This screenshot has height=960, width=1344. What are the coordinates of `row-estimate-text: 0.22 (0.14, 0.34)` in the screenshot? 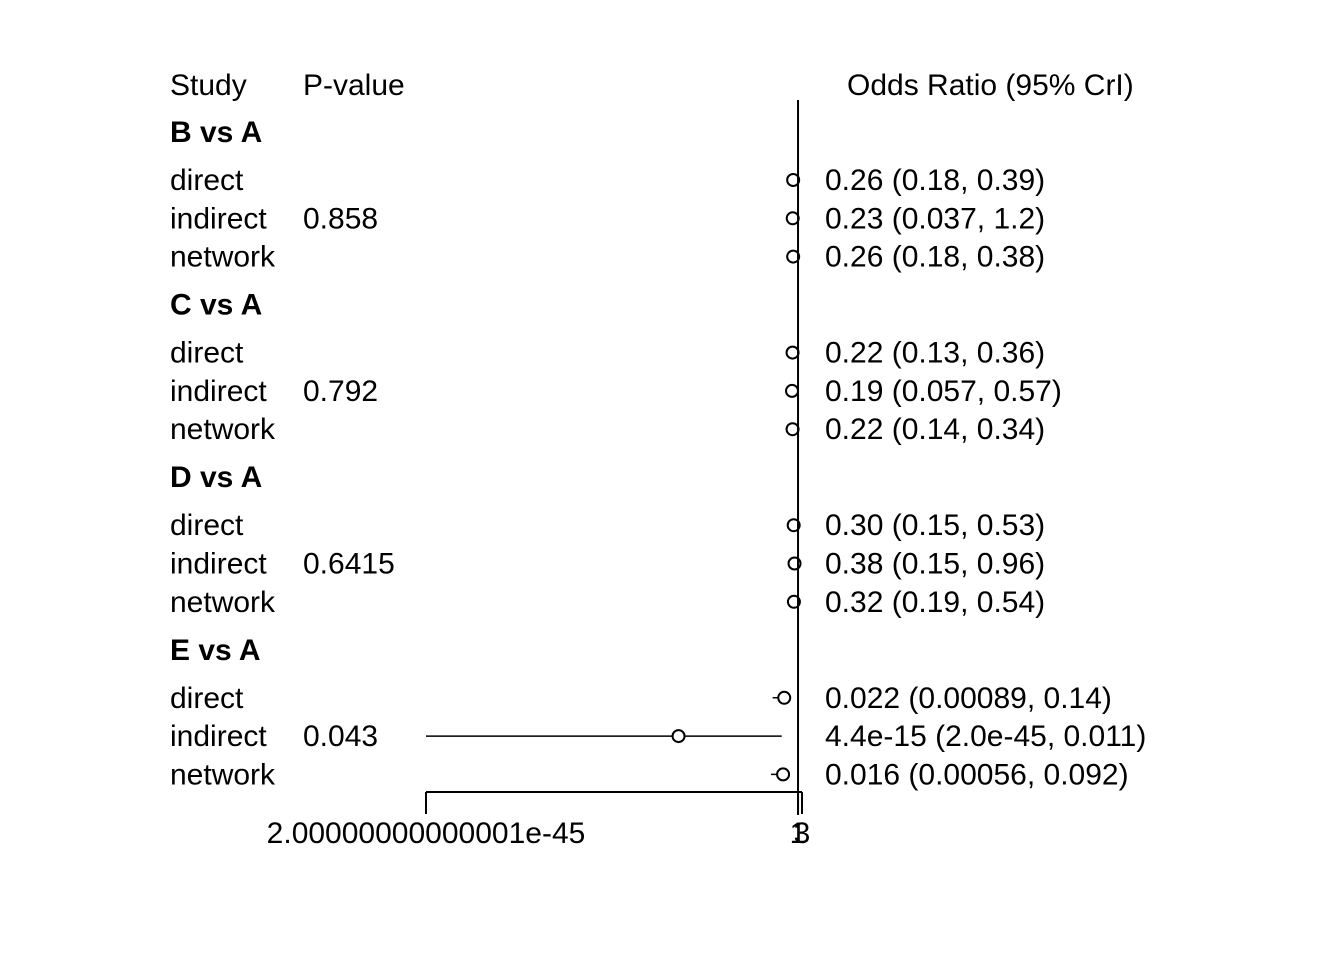 It's located at (935, 429).